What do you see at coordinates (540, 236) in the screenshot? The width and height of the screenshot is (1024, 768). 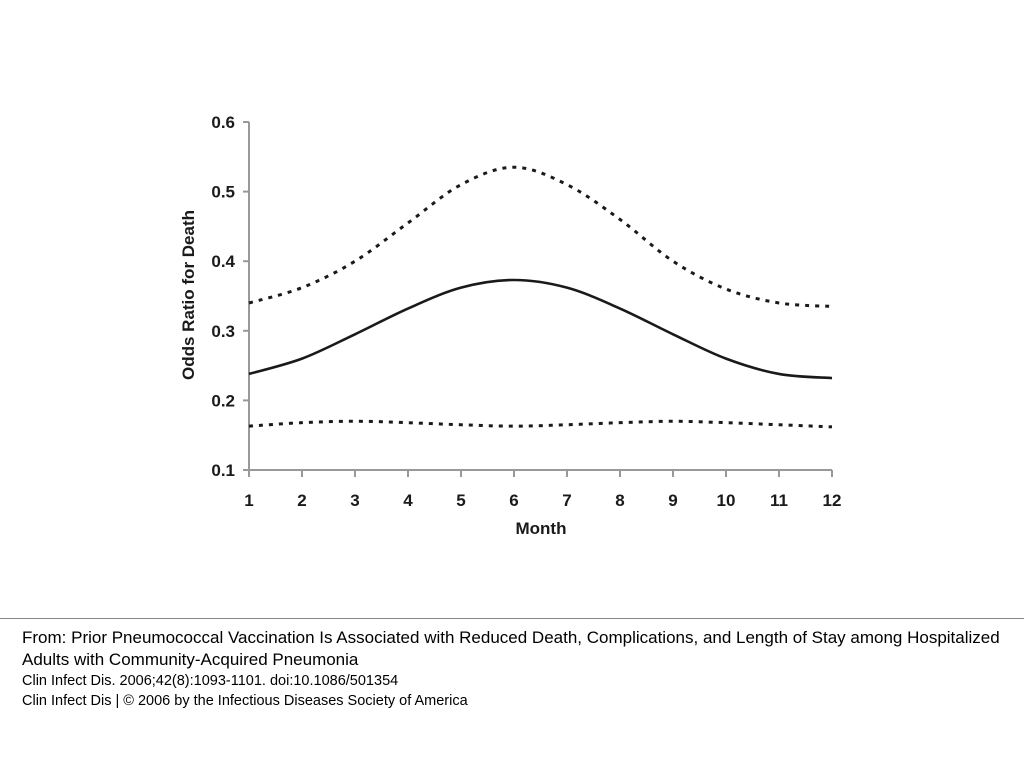 I see `series-line-upper-confidence-bound` at bounding box center [540, 236].